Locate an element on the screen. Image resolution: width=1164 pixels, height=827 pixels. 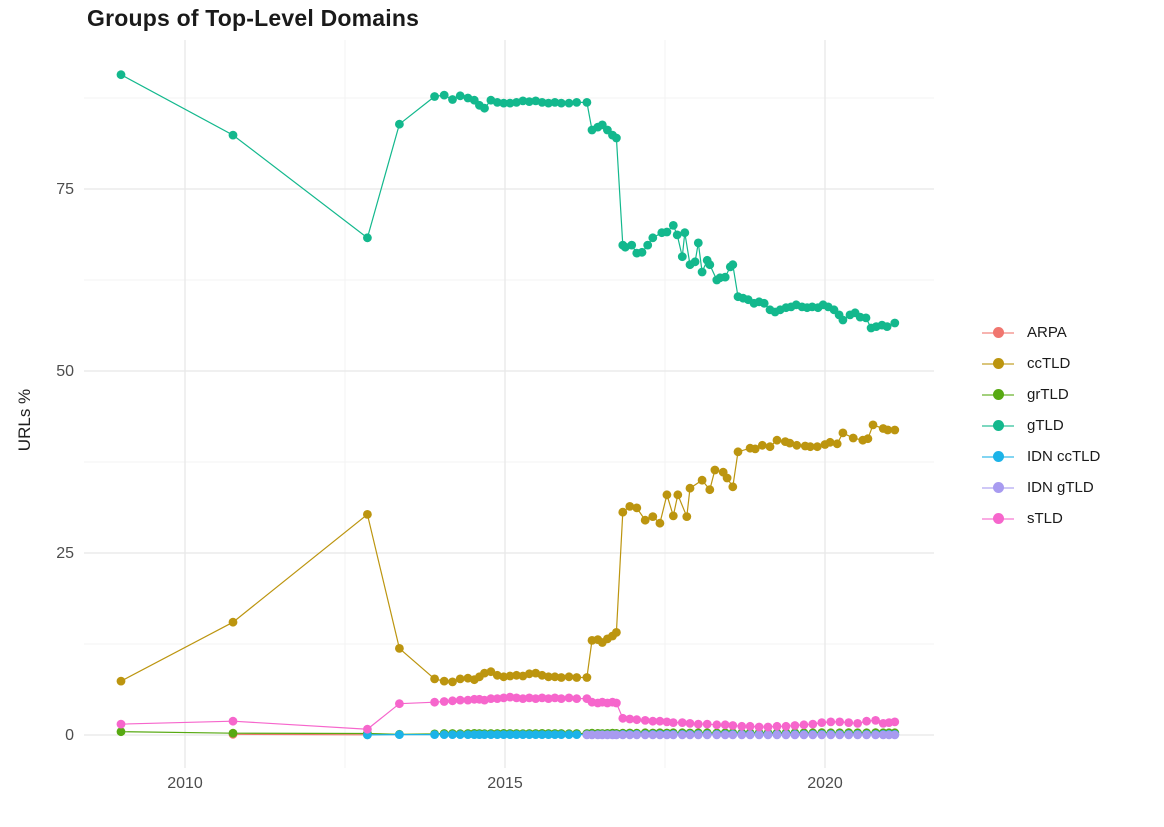
legend-item-idn-gtld: IDN gTLD is located at coordinates (1041, 487).